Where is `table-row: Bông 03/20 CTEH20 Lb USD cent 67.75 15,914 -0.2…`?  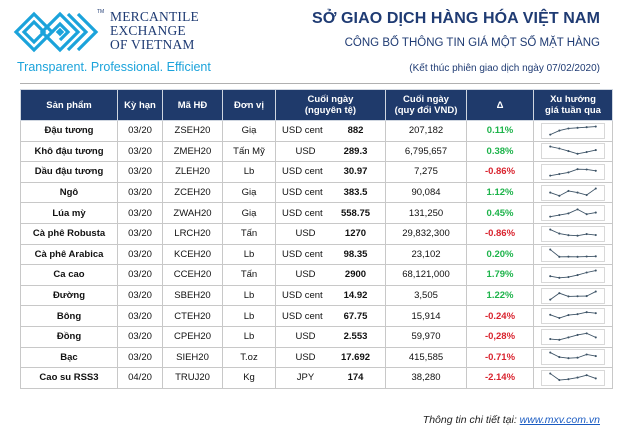 table-row: Bông 03/20 CTEH20 Lb USD cent 67.75 15,914 -0.2… is located at coordinates (316, 316).